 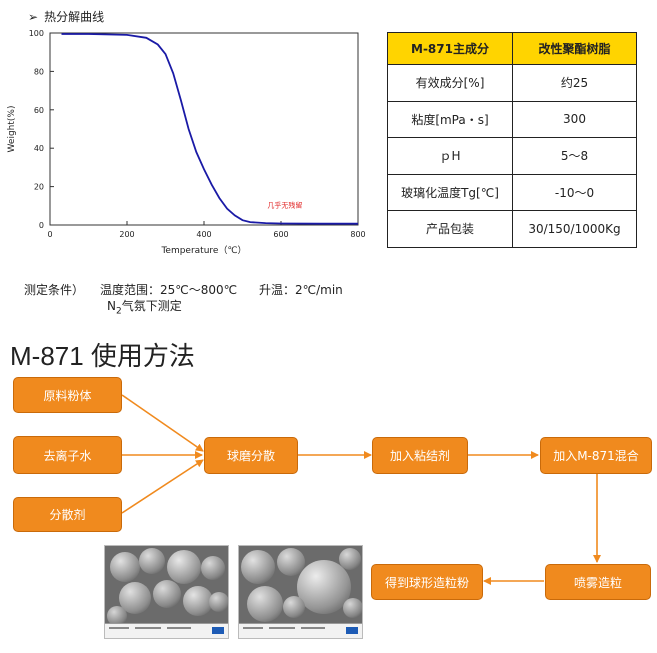 I want to click on y-tick-label: 20, so click(x=39, y=187).